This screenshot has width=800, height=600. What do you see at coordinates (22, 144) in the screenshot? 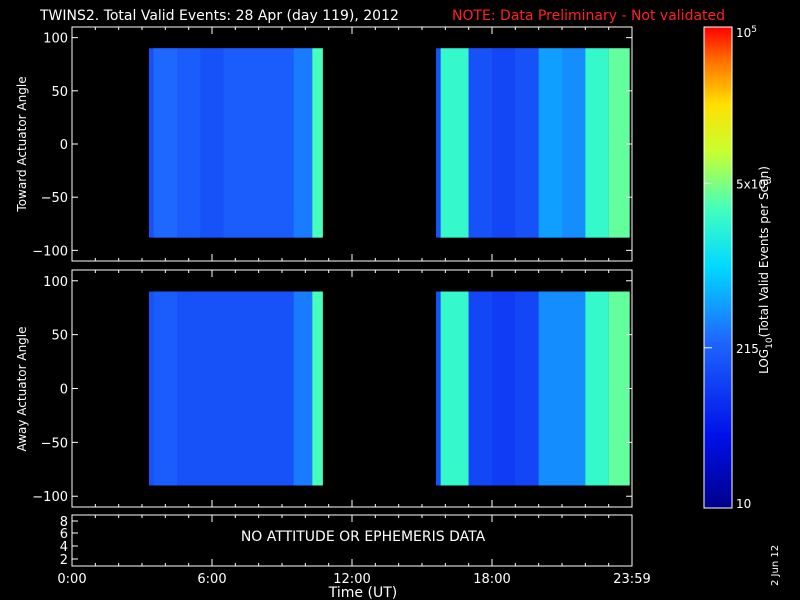
I see `toward-y-label: Toward Actuator Angle` at bounding box center [22, 144].